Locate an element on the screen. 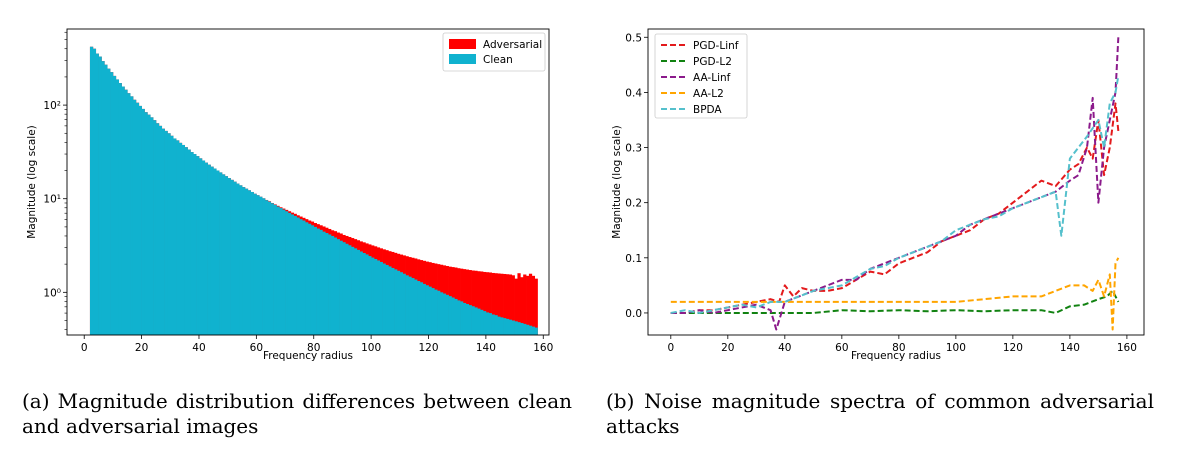 The width and height of the screenshot is (1182, 449). y-tick-label: 10⁰ is located at coordinates (52, 293).